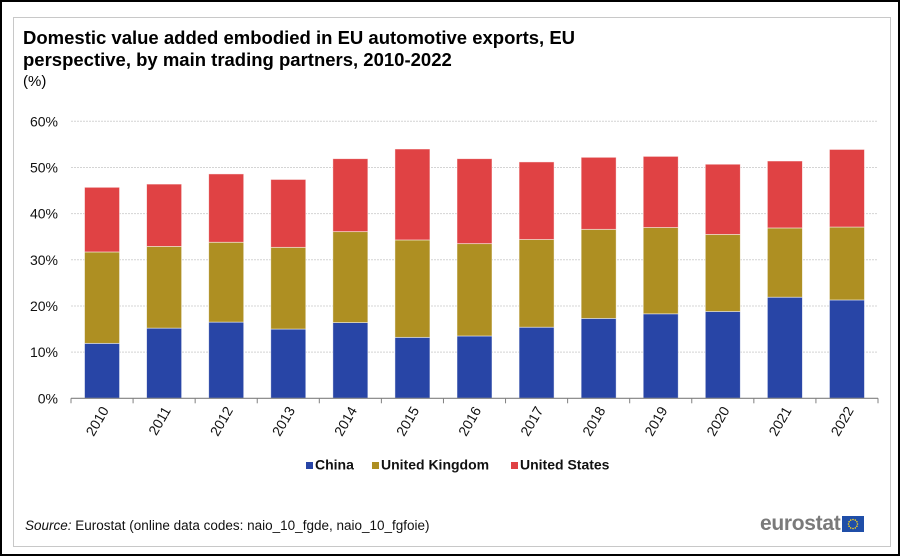 This screenshot has width=900, height=556. What do you see at coordinates (44, 260) in the screenshot?
I see `y-tick-label: 30%` at bounding box center [44, 260].